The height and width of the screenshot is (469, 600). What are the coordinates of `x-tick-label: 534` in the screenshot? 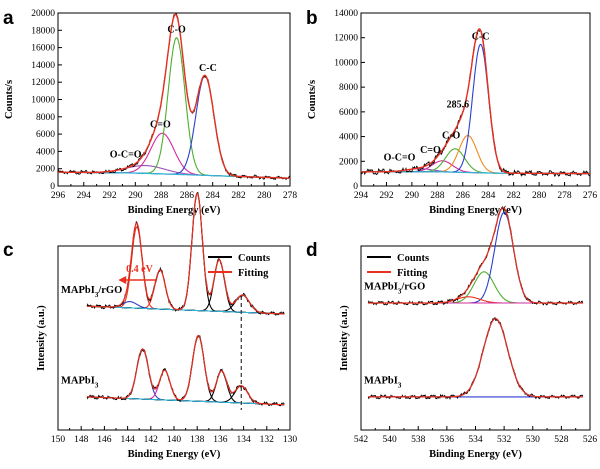 It's located at (475, 440).